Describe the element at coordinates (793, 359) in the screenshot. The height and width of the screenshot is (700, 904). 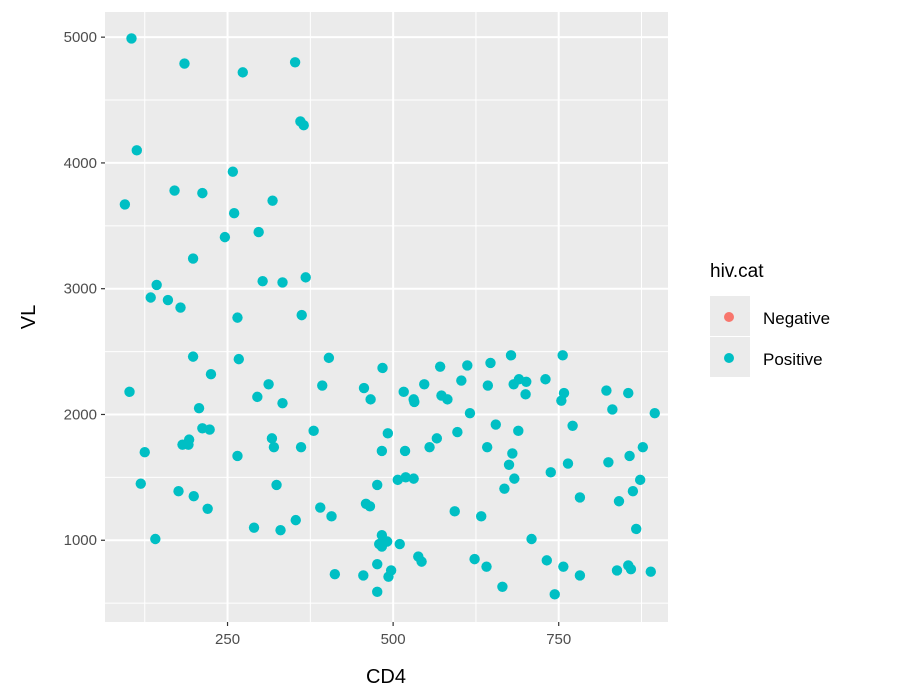
I see `legend-label-positive: Positive` at that location.